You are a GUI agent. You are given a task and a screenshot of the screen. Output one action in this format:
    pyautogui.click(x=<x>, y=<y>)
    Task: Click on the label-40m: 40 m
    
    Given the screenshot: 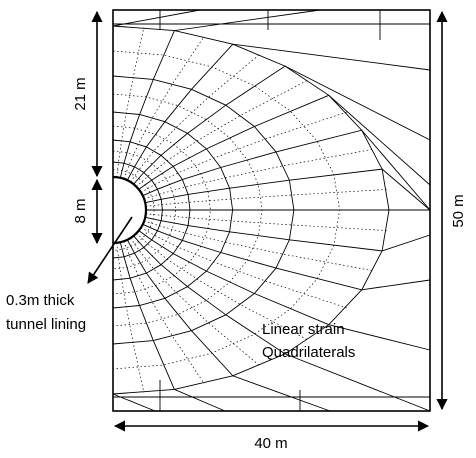 What is the action you would take?
    pyautogui.click(x=270, y=443)
    